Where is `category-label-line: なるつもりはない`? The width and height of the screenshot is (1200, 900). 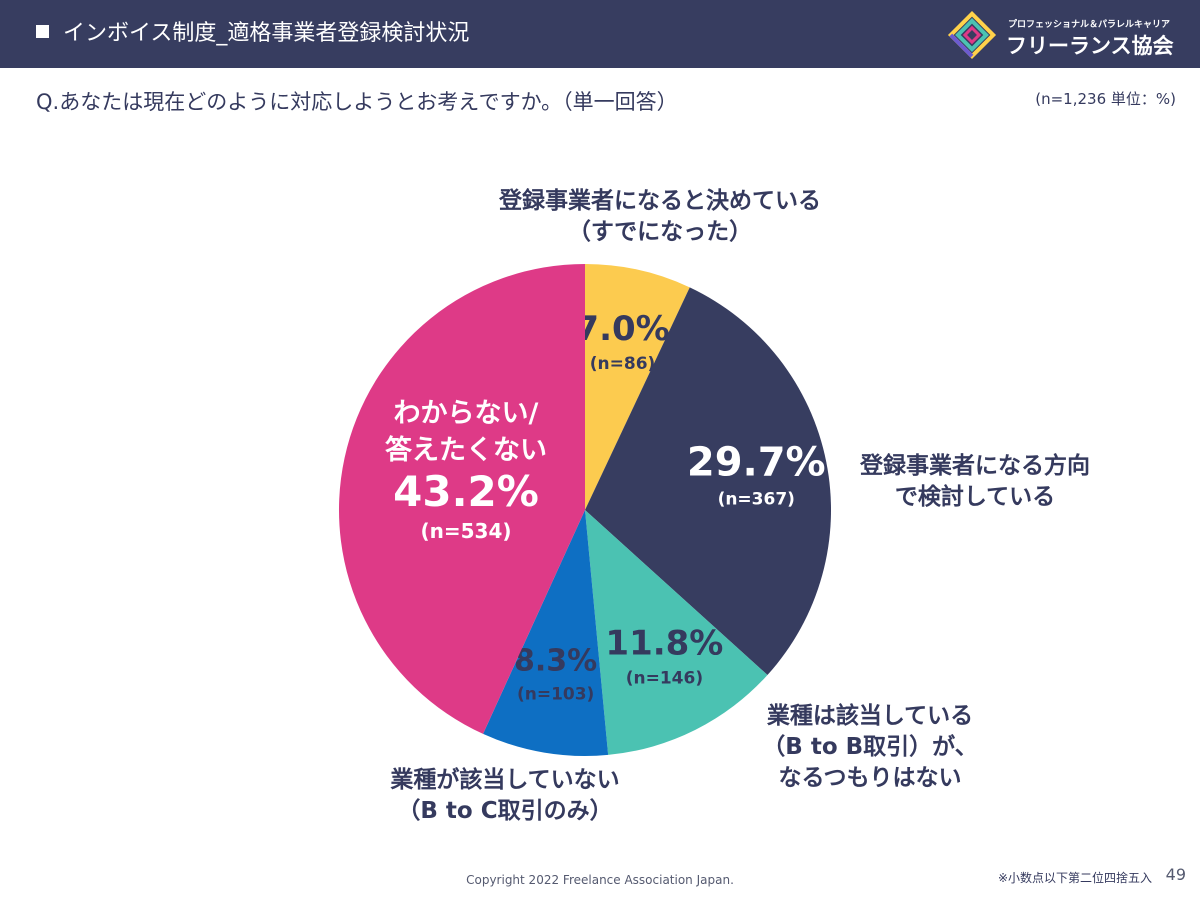
category-label-line: なるつもりはない is located at coordinates (870, 778).